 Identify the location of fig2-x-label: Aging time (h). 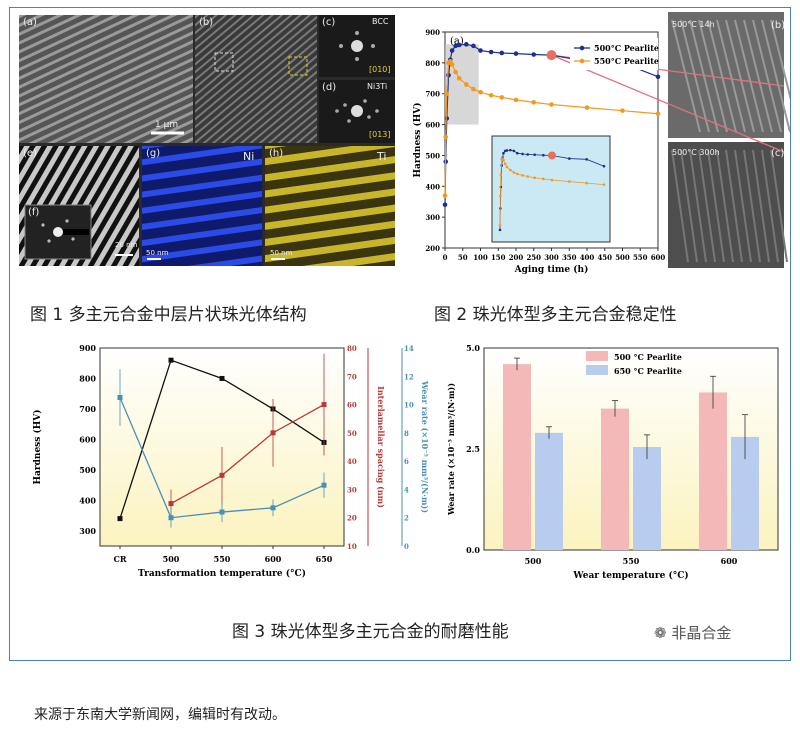
(551, 269).